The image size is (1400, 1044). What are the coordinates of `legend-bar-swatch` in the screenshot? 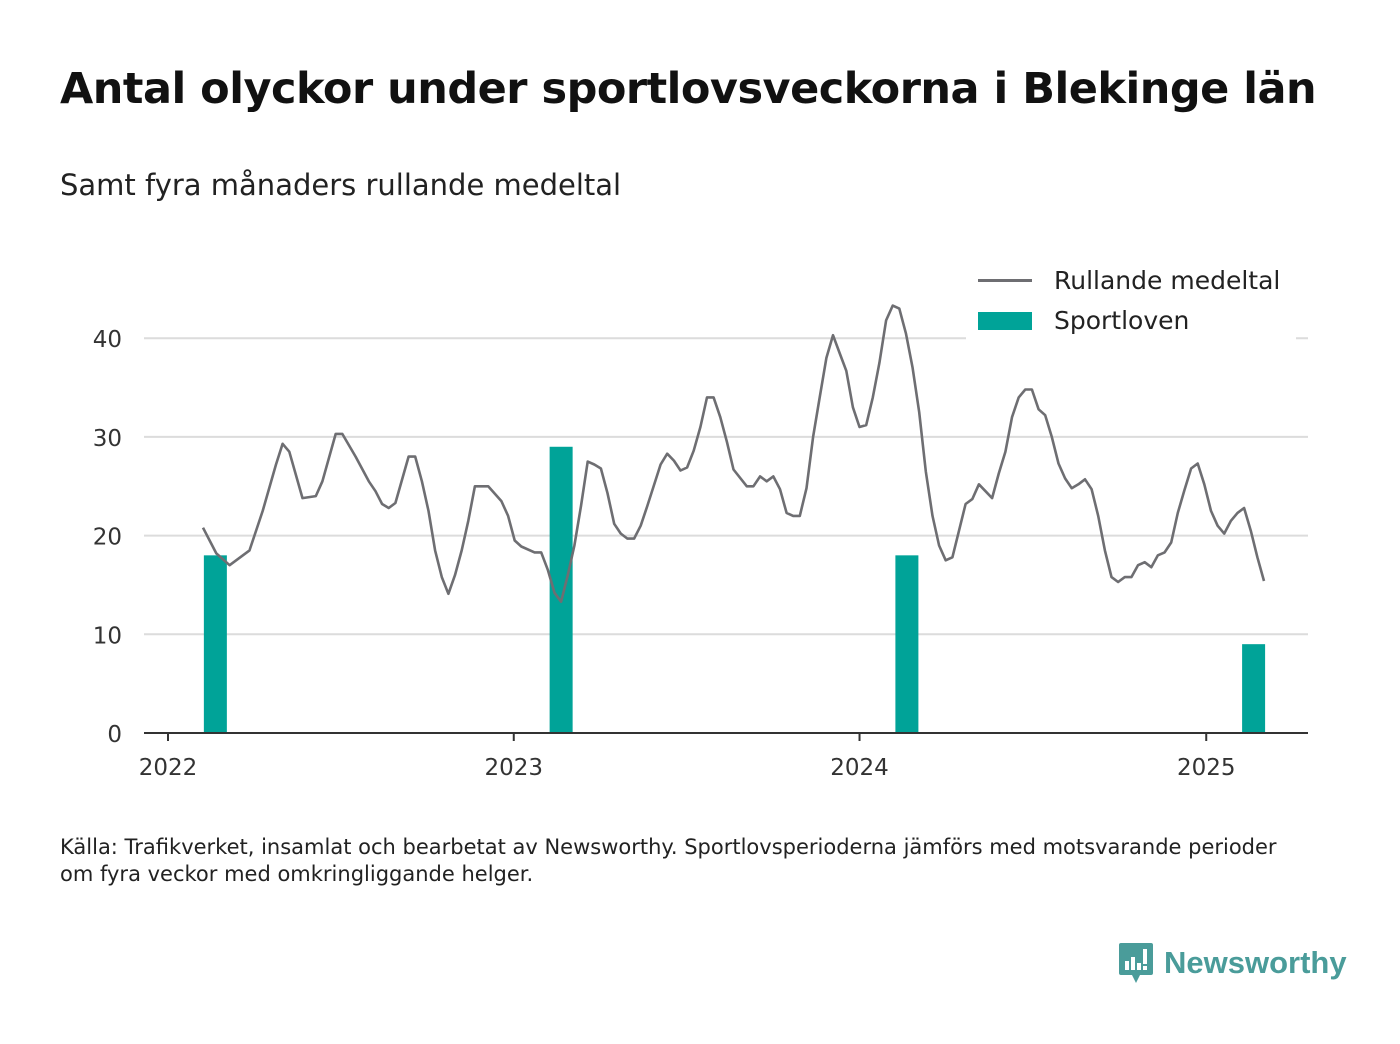 It's located at (1005, 320).